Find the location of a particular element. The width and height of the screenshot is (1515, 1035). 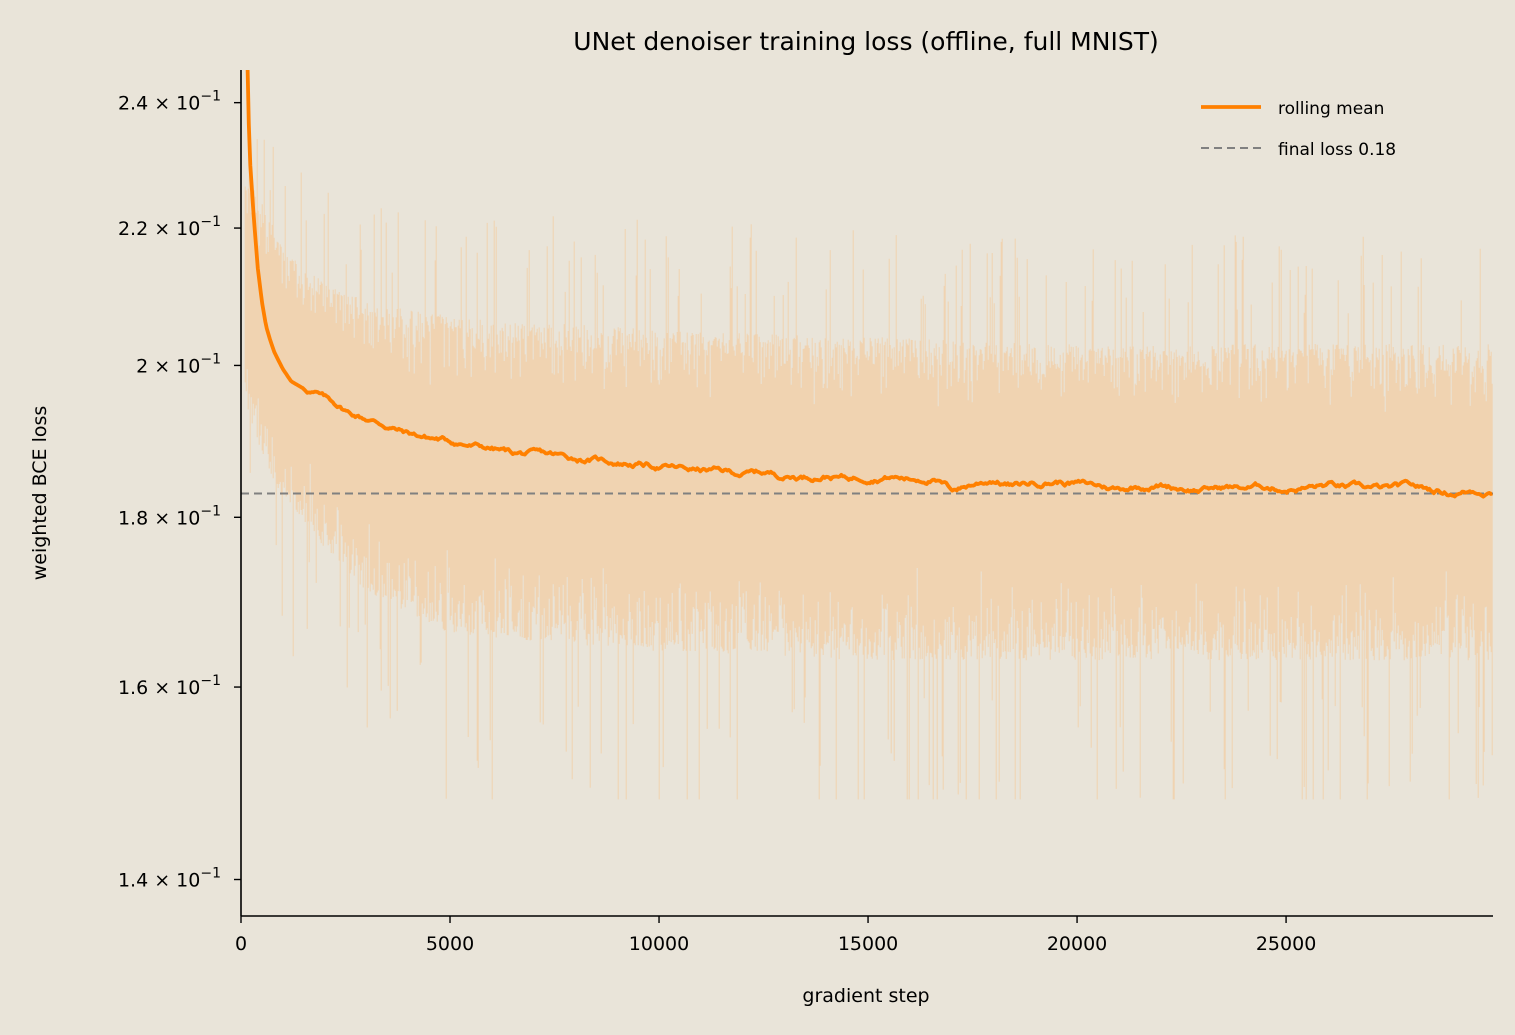

y-tick-label: 1.4 × 10⁻¹ is located at coordinates (169, 879).